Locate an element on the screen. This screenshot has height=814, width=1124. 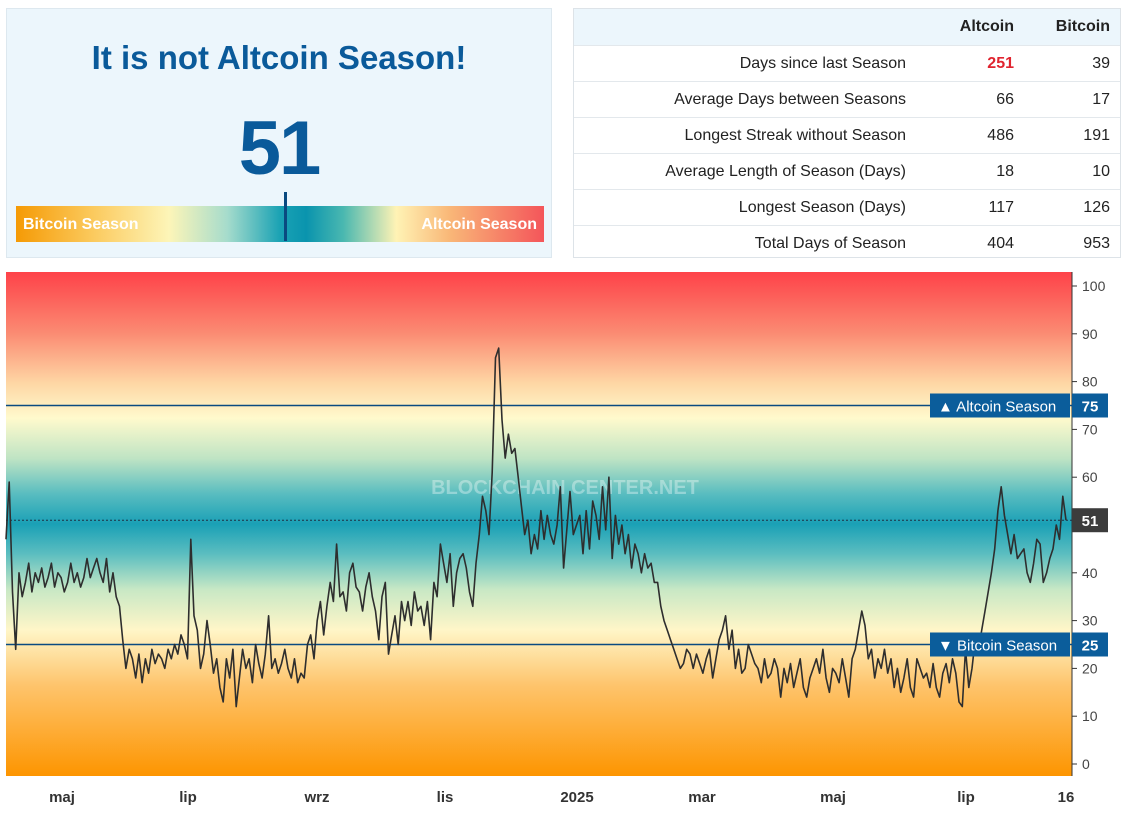
gauge-marker is located at coordinates (286, 216).